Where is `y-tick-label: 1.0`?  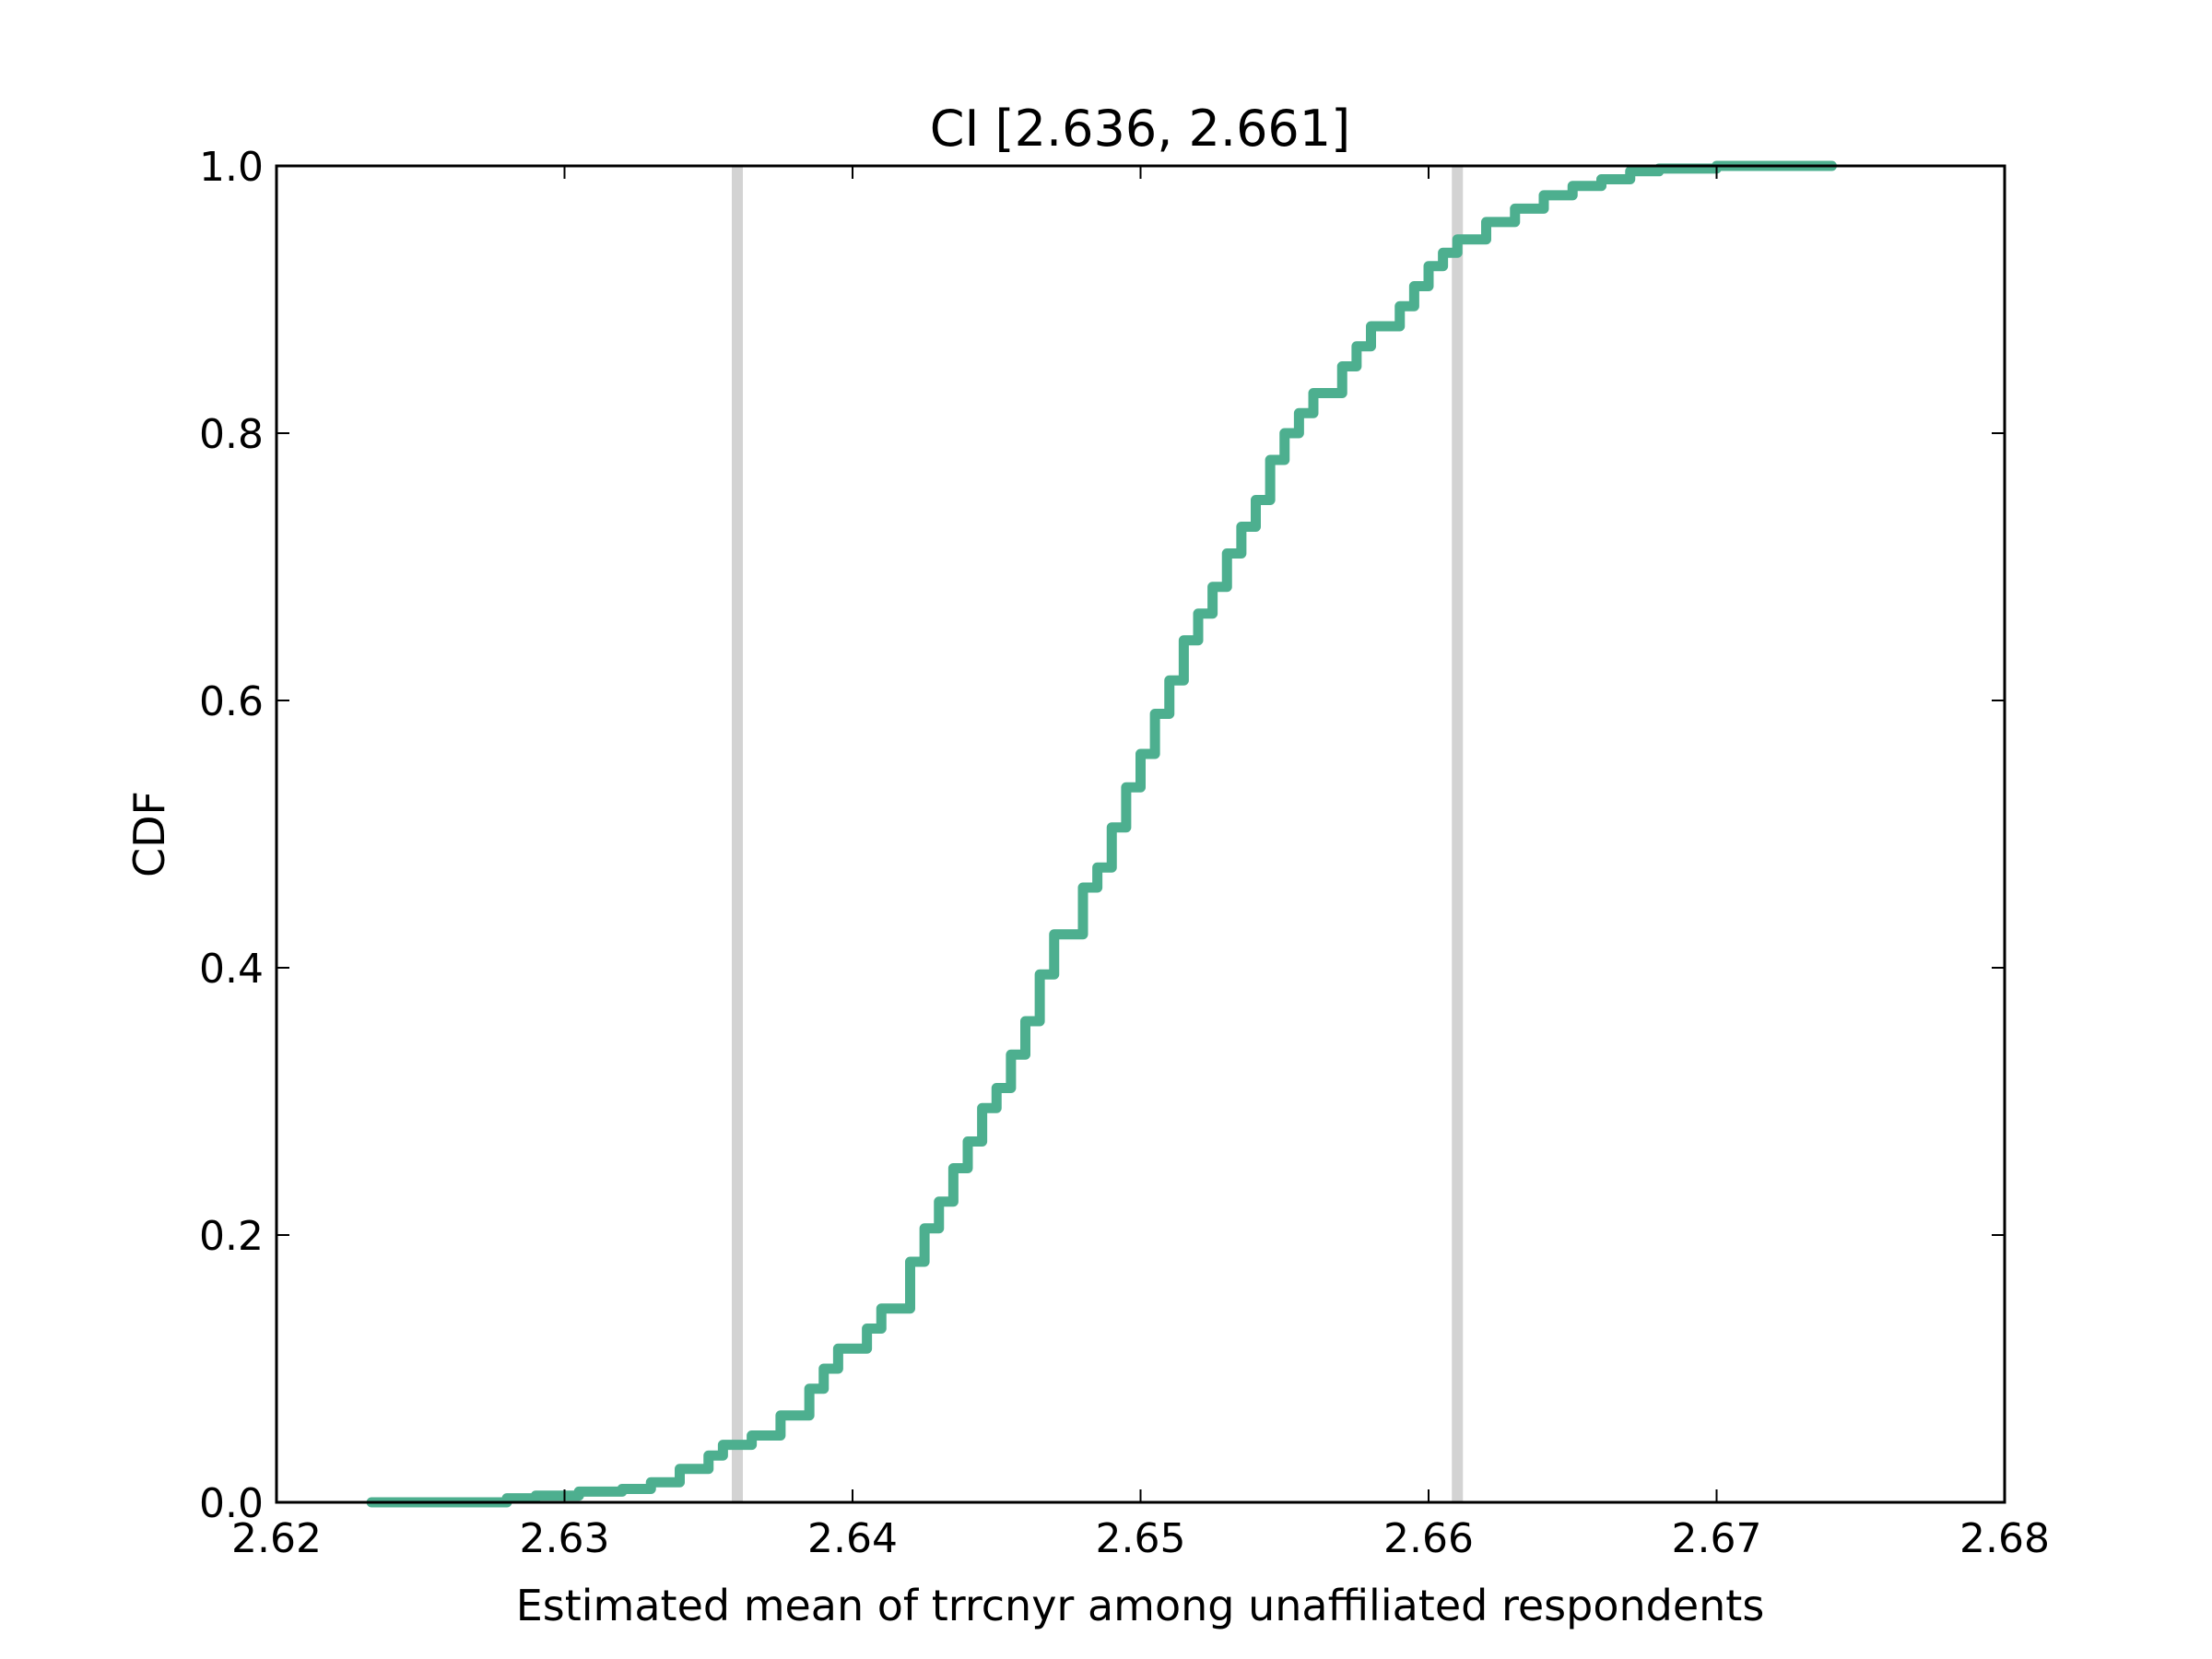
y-tick-label: 1.0 is located at coordinates (231, 167).